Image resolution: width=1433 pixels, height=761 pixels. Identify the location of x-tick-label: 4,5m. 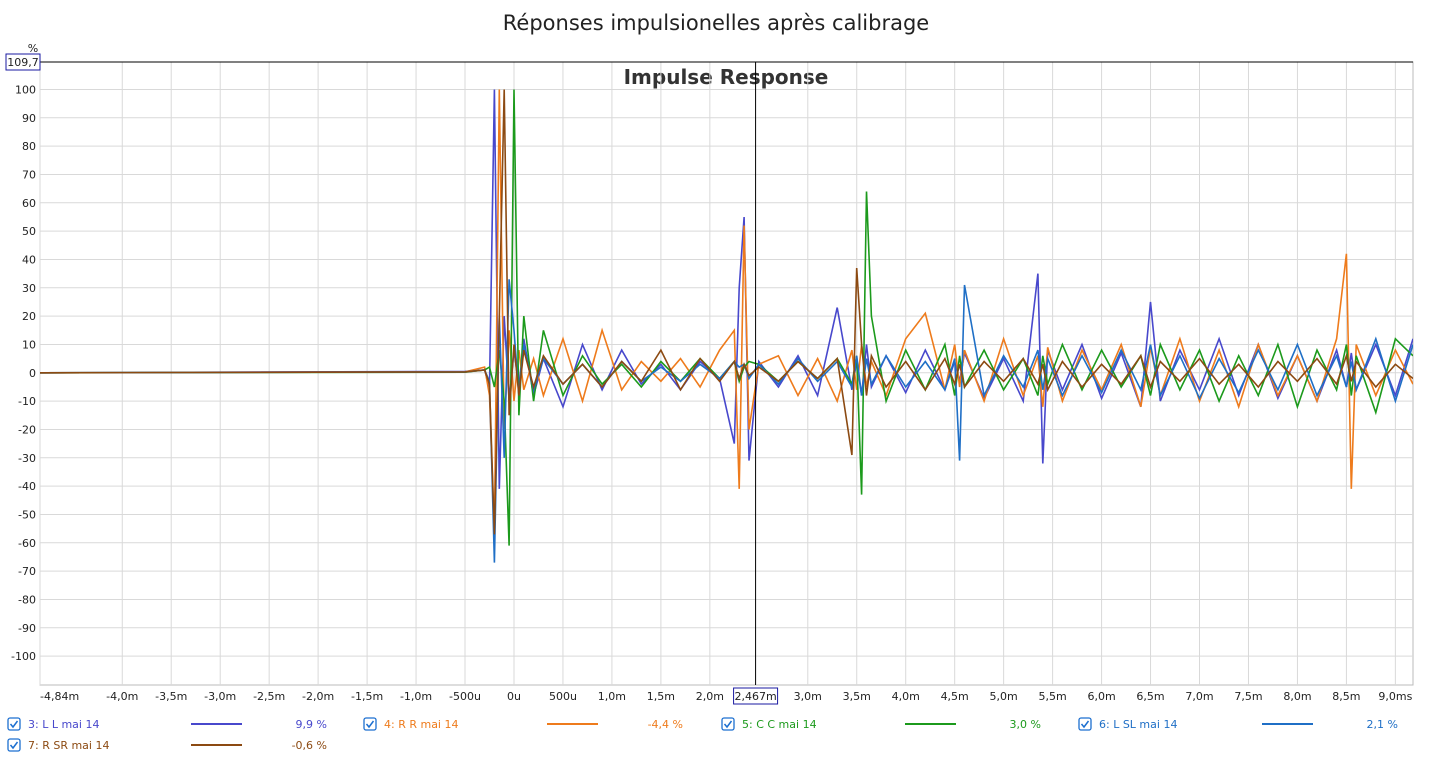
(955, 696).